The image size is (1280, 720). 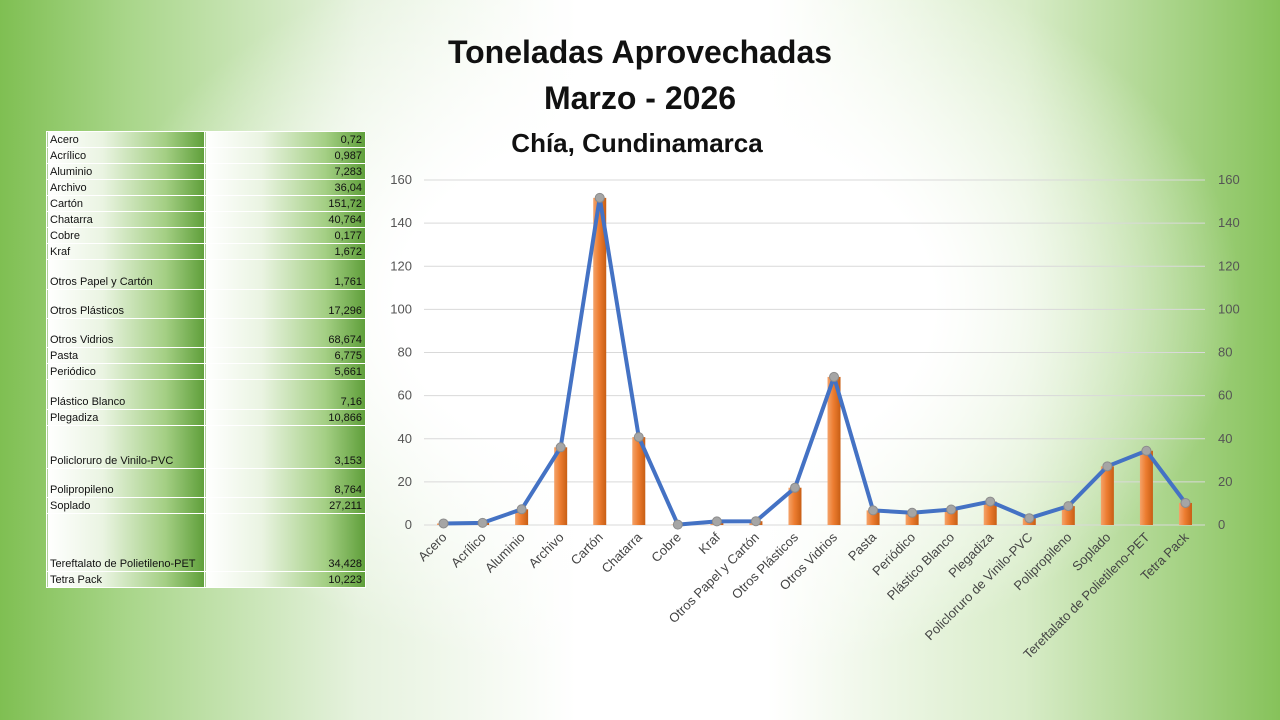 What do you see at coordinates (405, 352) in the screenshot?
I see `y-tick-label: 80` at bounding box center [405, 352].